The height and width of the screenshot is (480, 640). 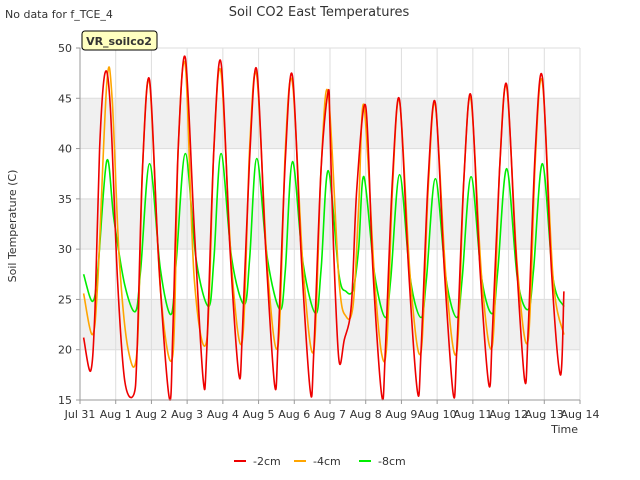 I want to click on x-tick-label: Aug 4, so click(x=223, y=414).